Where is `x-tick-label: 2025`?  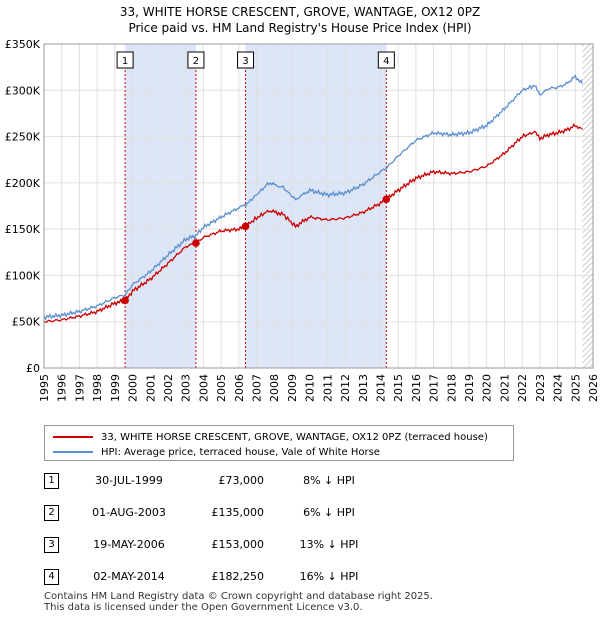
x-tick-label: 2025 is located at coordinates (575, 388).